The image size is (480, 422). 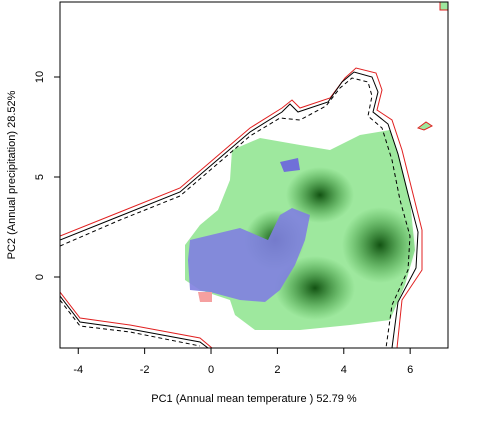 I want to click on x-tick-label: 4, so click(x=344, y=370).